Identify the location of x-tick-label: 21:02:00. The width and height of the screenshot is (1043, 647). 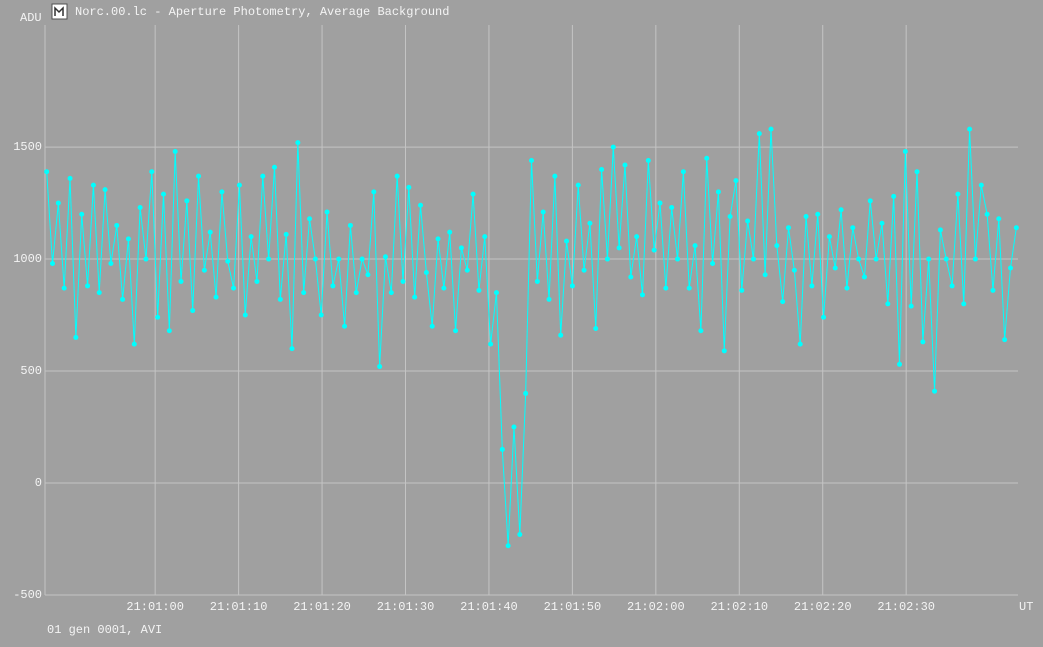
(656, 607).